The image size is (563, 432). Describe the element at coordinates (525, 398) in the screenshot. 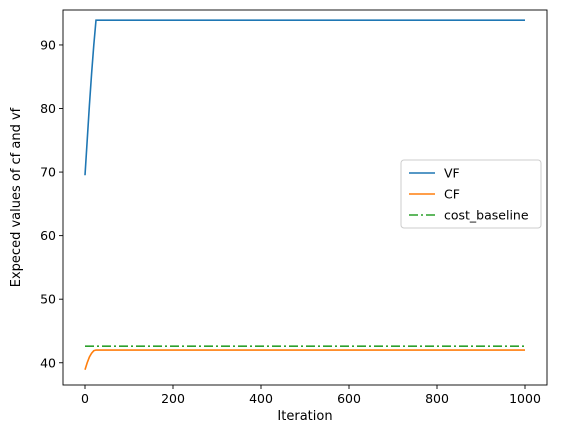

I see `x-tick-label: 1000` at that location.